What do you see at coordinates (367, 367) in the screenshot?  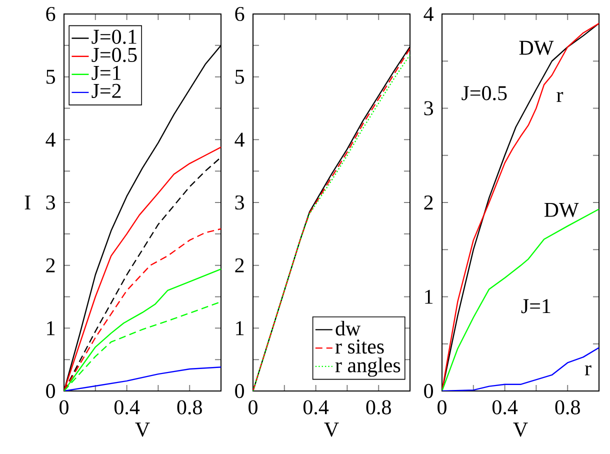 I see `legend-label: r angles` at bounding box center [367, 367].